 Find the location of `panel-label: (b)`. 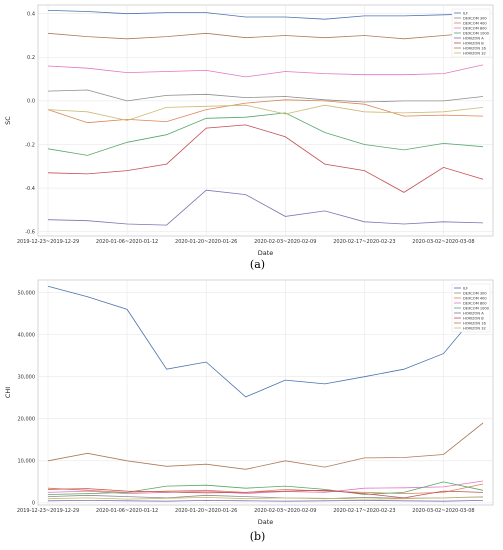

panel-label: (b) is located at coordinates (258, 536).